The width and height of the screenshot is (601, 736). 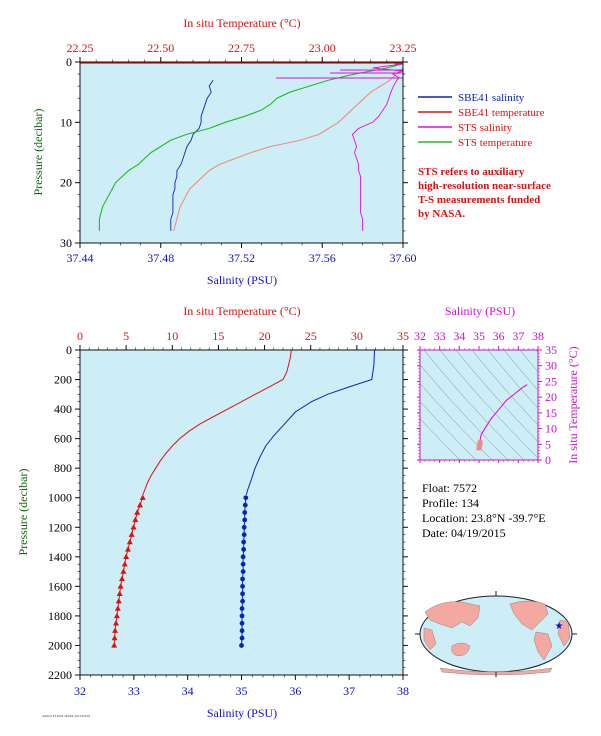 I want to click on main-temperature-line, so click(x=217, y=422).